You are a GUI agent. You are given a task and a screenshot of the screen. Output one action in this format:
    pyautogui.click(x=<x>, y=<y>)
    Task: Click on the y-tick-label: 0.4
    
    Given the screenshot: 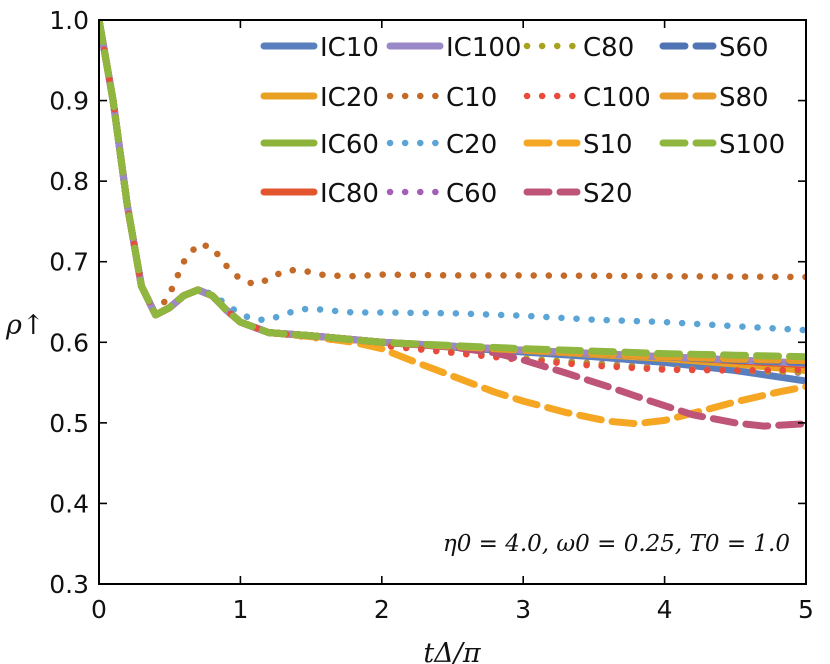 What is the action you would take?
    pyautogui.click(x=69, y=503)
    